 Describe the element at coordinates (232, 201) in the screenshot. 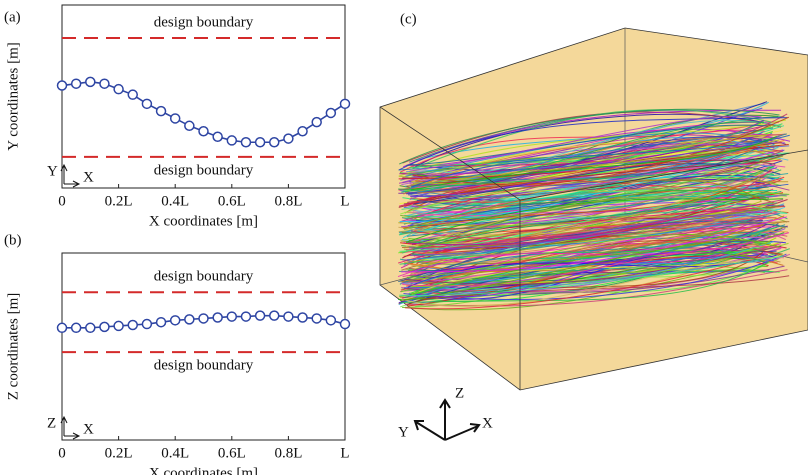

I see `x-tick-label: 0.6L` at that location.